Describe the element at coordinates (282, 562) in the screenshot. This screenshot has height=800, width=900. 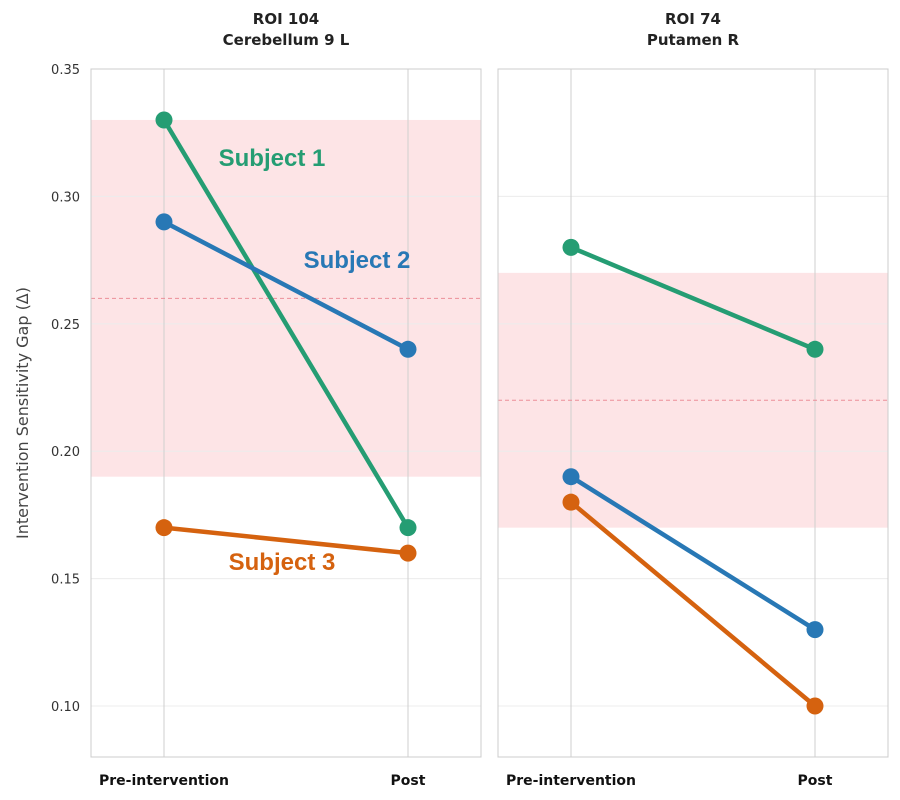
I see `series-label: Subject 3` at that location.